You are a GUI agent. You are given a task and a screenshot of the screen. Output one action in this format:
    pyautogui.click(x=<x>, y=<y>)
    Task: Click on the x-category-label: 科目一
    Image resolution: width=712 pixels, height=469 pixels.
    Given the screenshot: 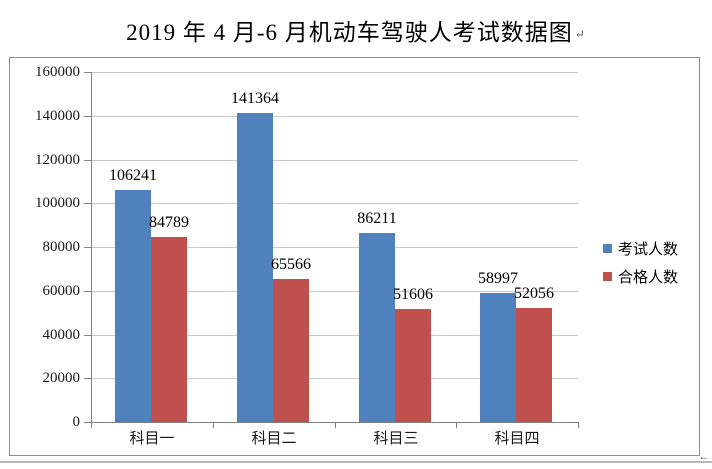 What is the action you would take?
    pyautogui.click(x=152, y=439)
    